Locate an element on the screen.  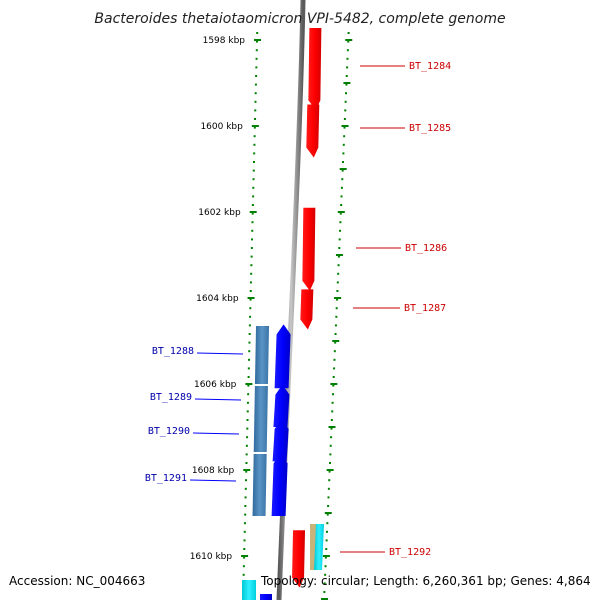
accession-text: Accession: NC_004663 is located at coordinates (77, 581).